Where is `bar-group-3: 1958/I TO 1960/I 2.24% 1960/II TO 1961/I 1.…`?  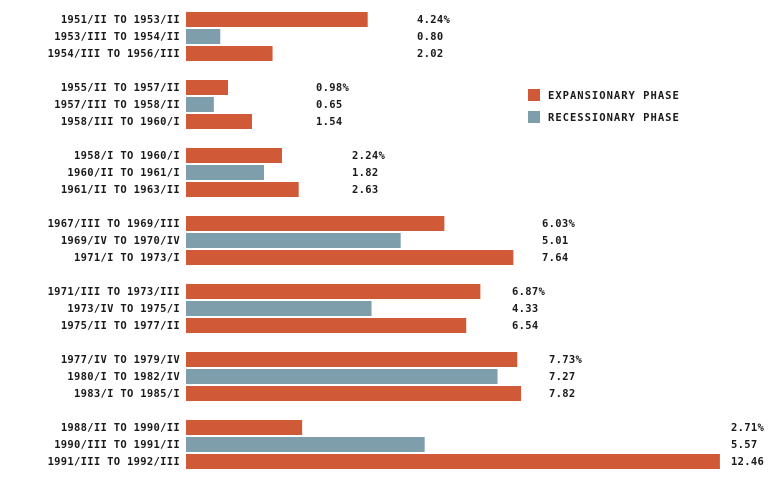
bar-group-3: 1958/I TO 1960/I 2.24% 1960/II TO 1961/I 1.… is located at coordinates (223, 172).